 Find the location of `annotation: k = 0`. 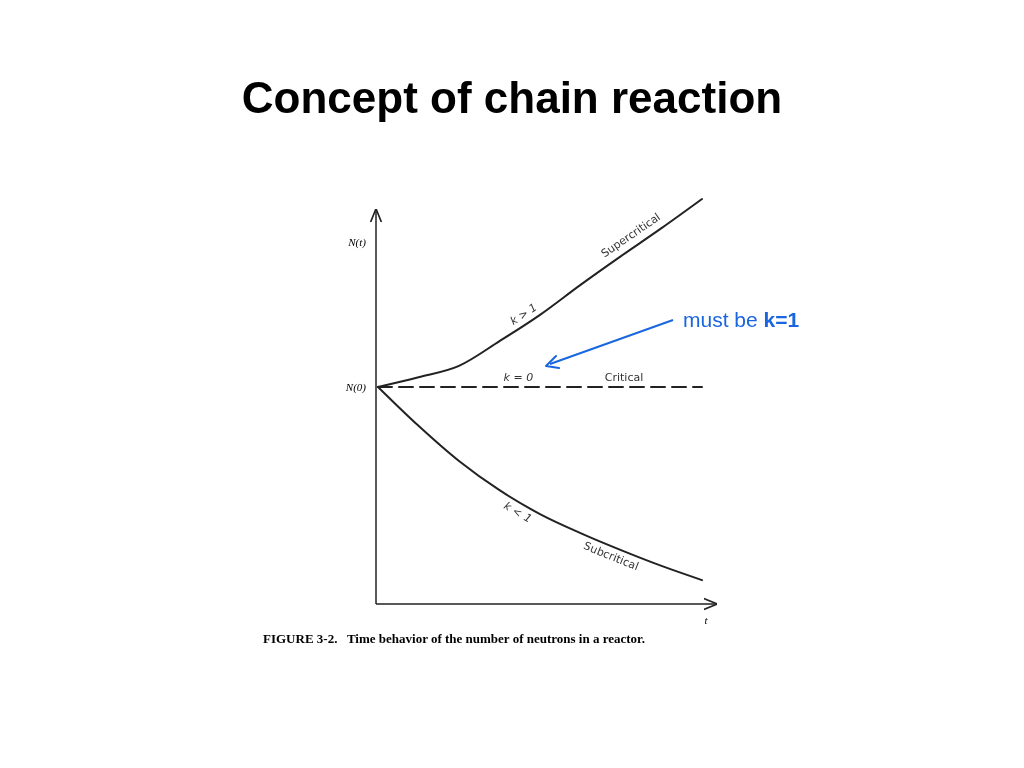

annotation: k = 0 is located at coordinates (518, 377).